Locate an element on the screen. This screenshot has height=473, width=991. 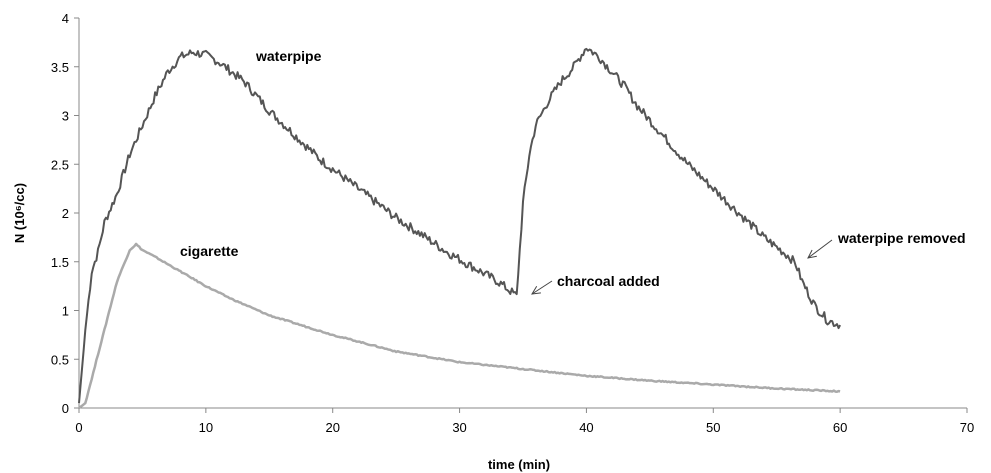
y-tick-label: 1 is located at coordinates (65, 311).